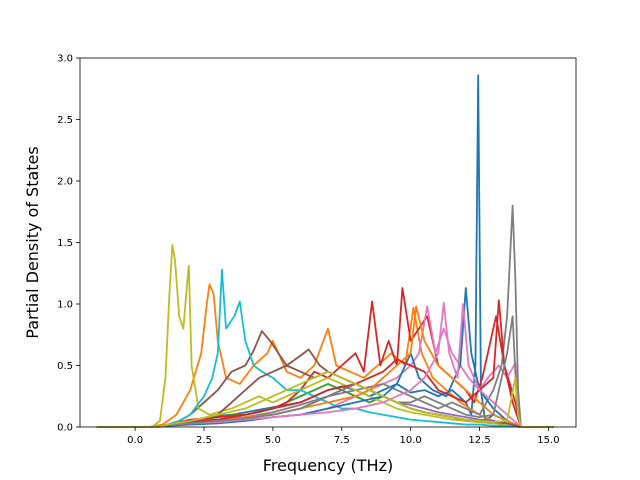 Image resolution: width=640 pixels, height=480 pixels. Describe the element at coordinates (65, 428) in the screenshot. I see `y-tick-label: 0.0` at that location.